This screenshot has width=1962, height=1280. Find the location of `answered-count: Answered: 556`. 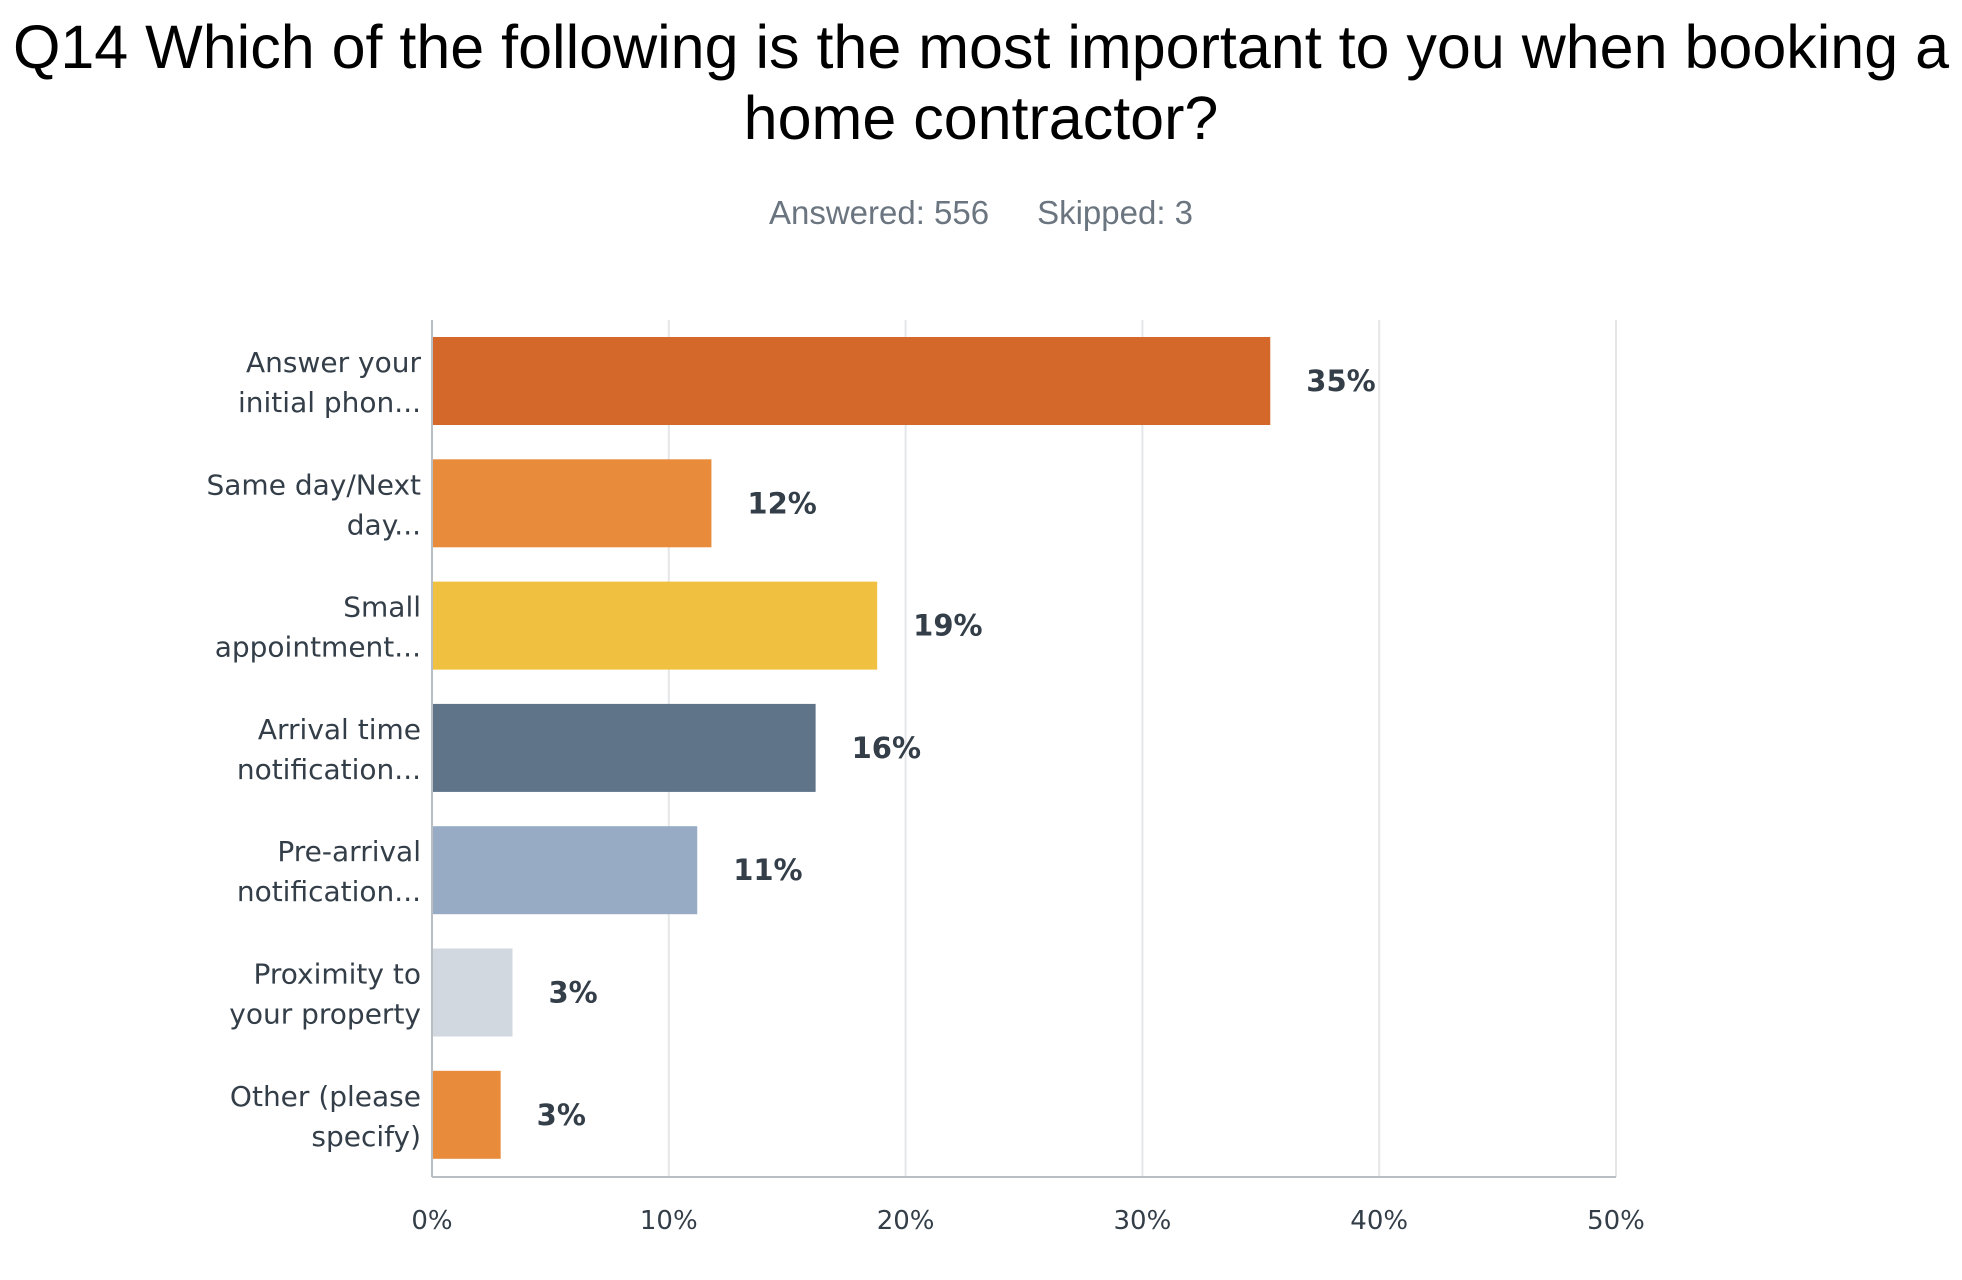

answered-count: Answered: 556 is located at coordinates (879, 212).